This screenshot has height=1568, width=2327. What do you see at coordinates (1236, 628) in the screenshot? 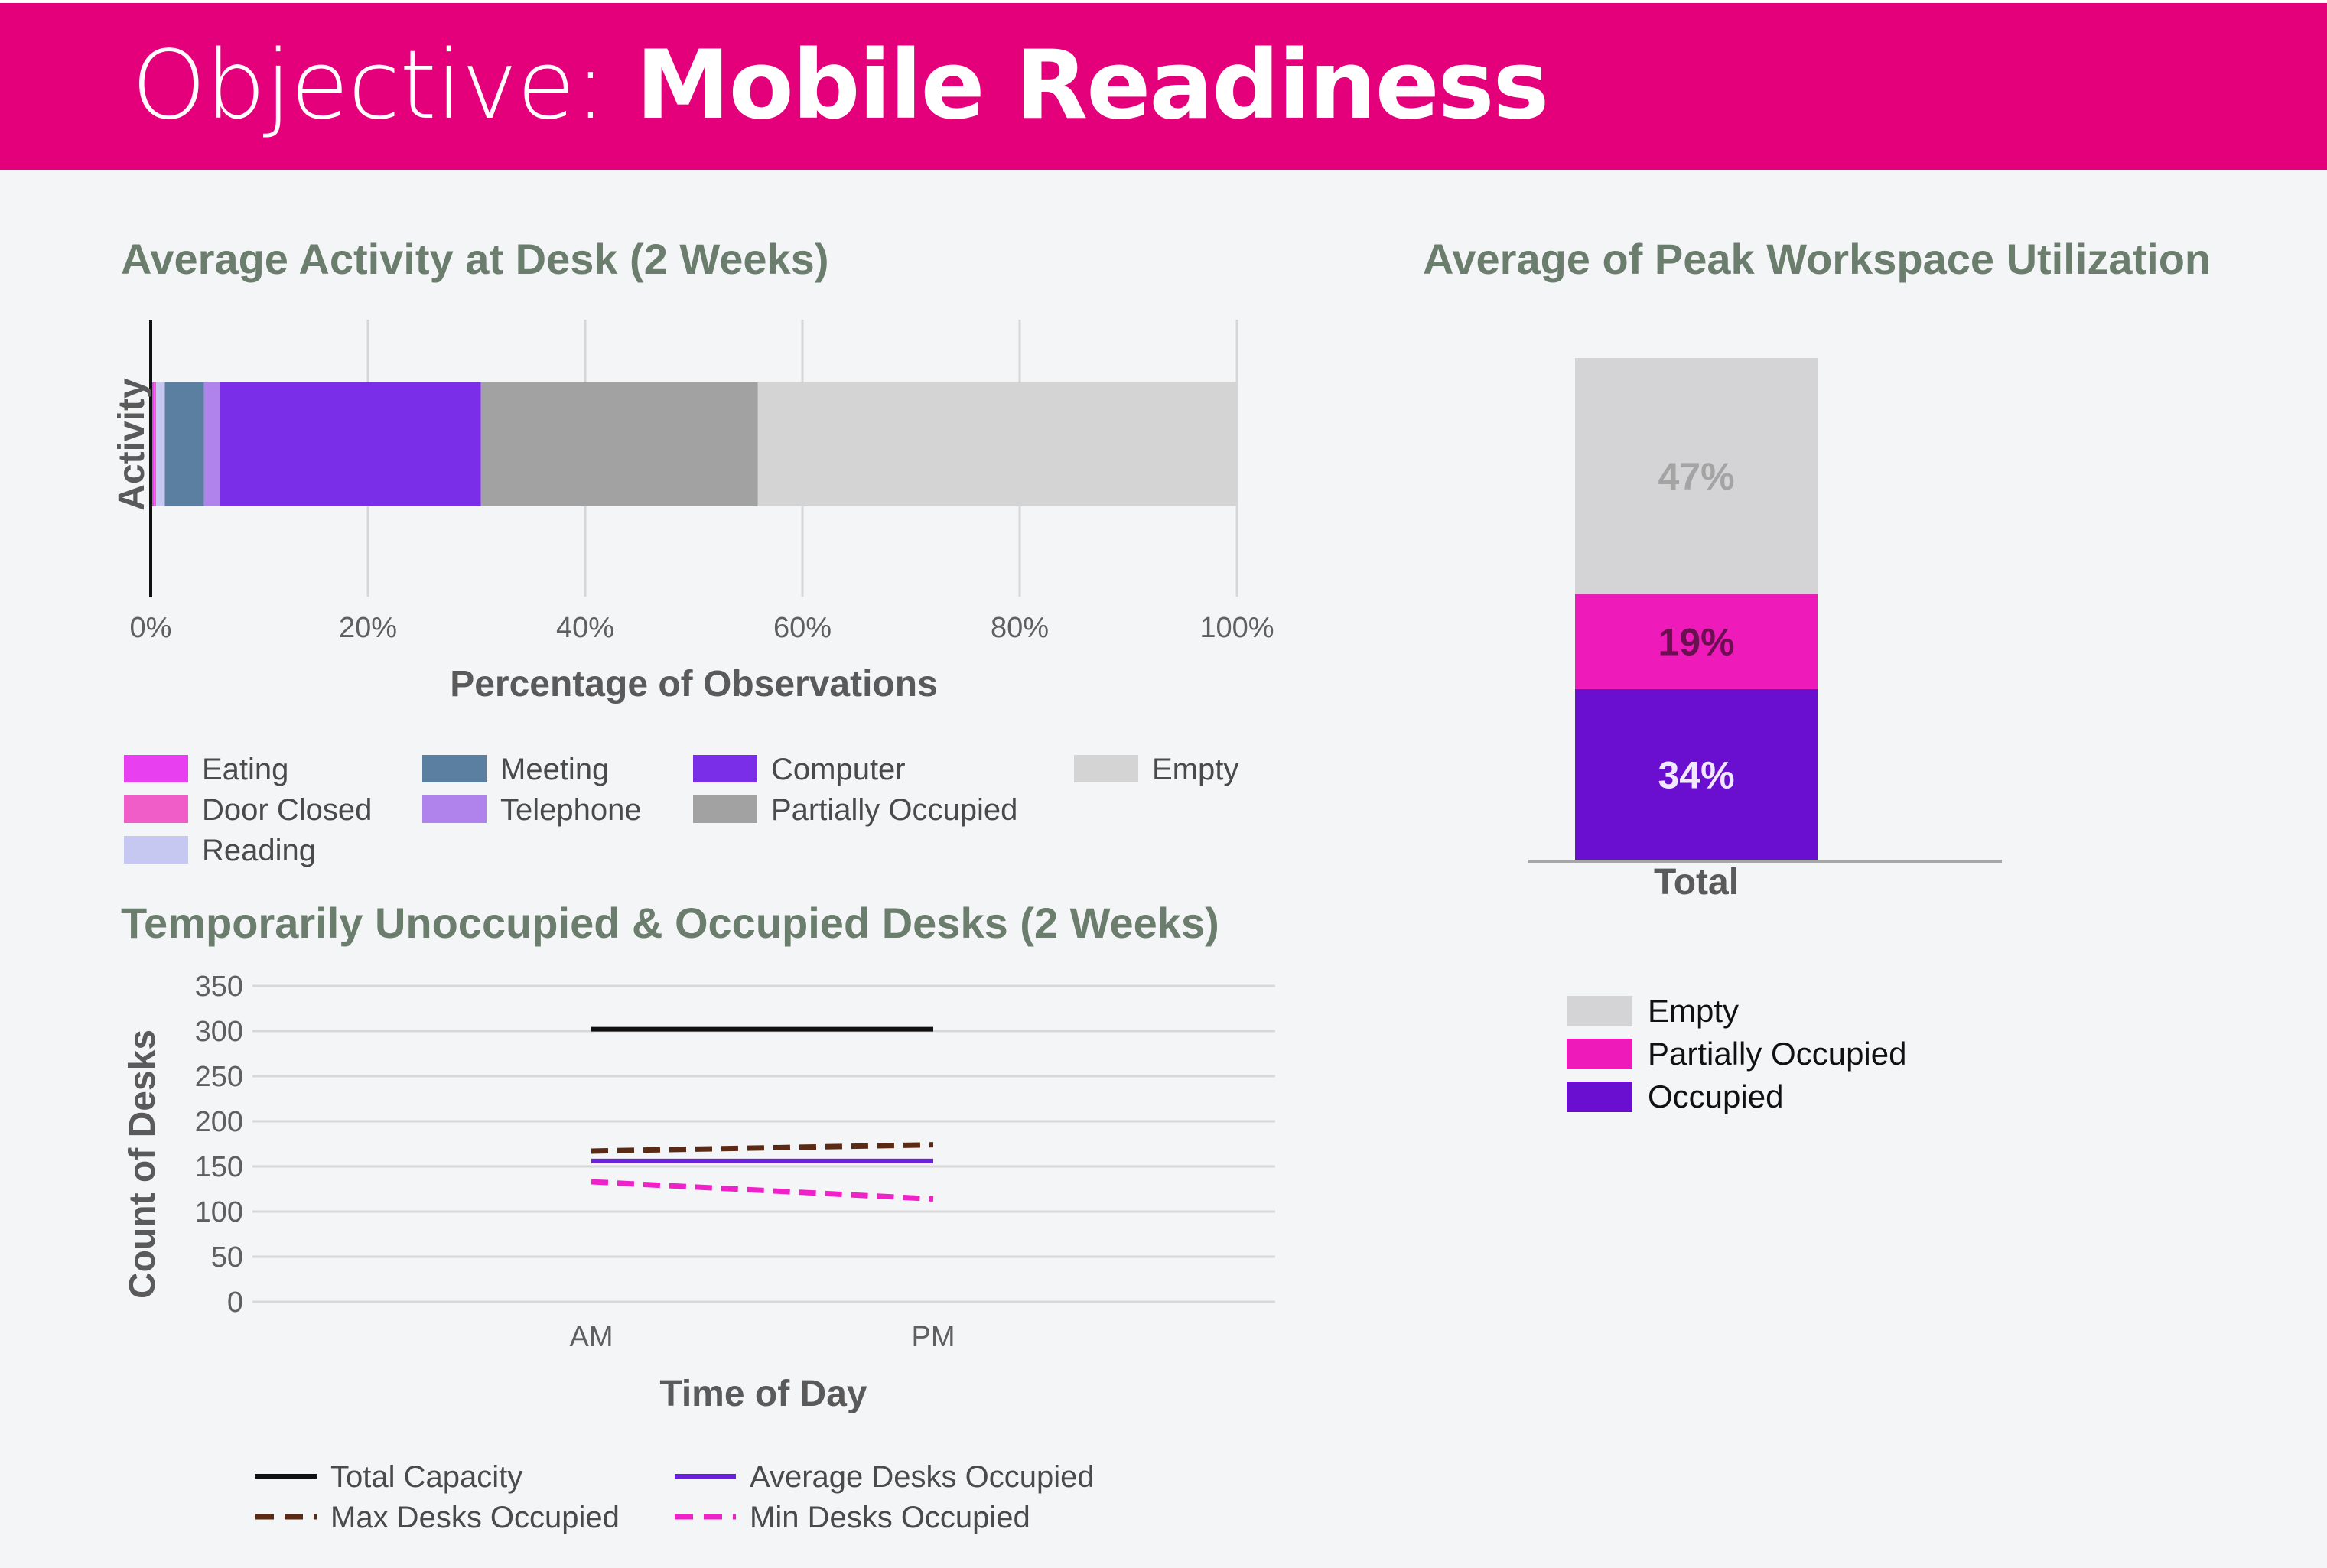
I see `x-tick-label: 100%` at bounding box center [1236, 628].